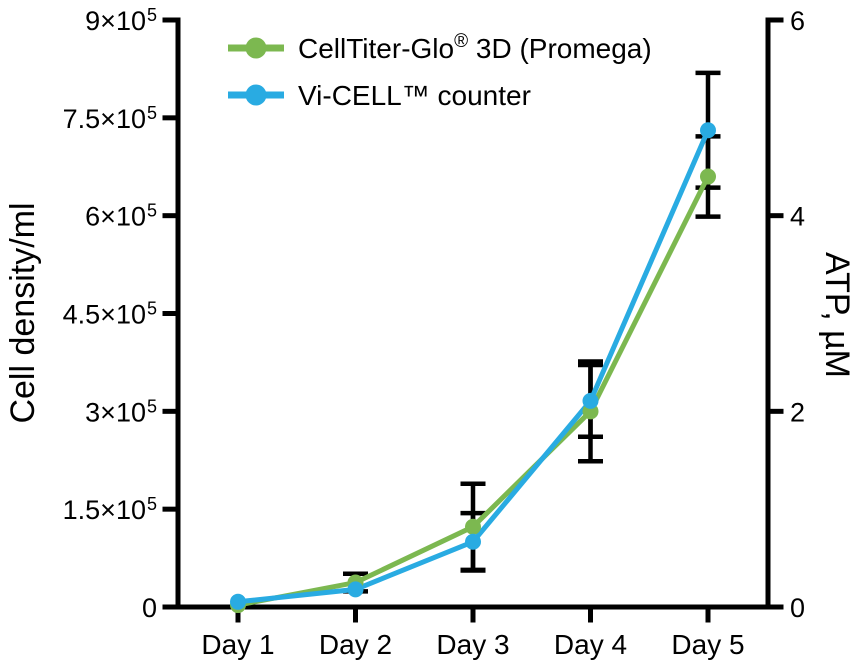 This screenshot has width=868, height=661. Describe the element at coordinates (797, 608) in the screenshot. I see `right-axis-tick-label: 0` at that location.